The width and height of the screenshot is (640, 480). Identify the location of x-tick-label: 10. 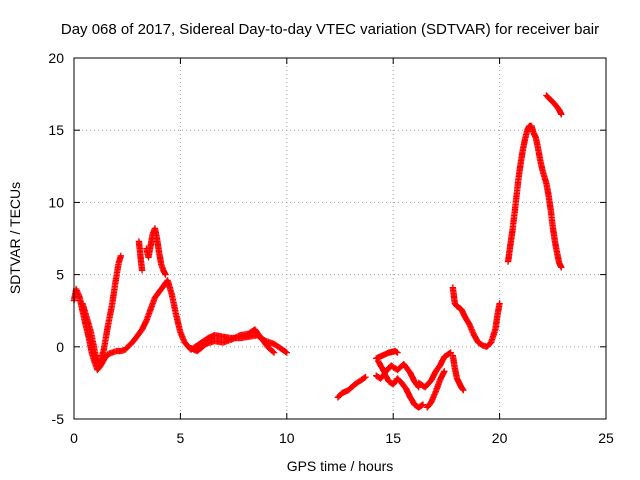
(287, 438).